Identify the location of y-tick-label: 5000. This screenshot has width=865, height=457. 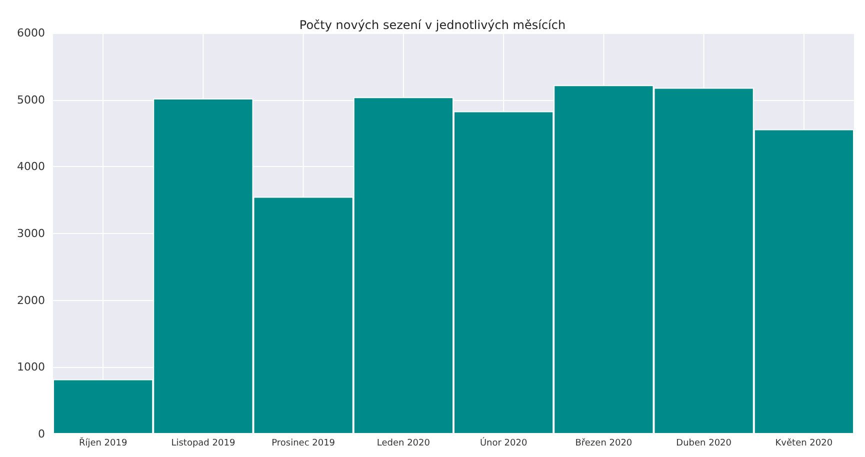
(31, 99).